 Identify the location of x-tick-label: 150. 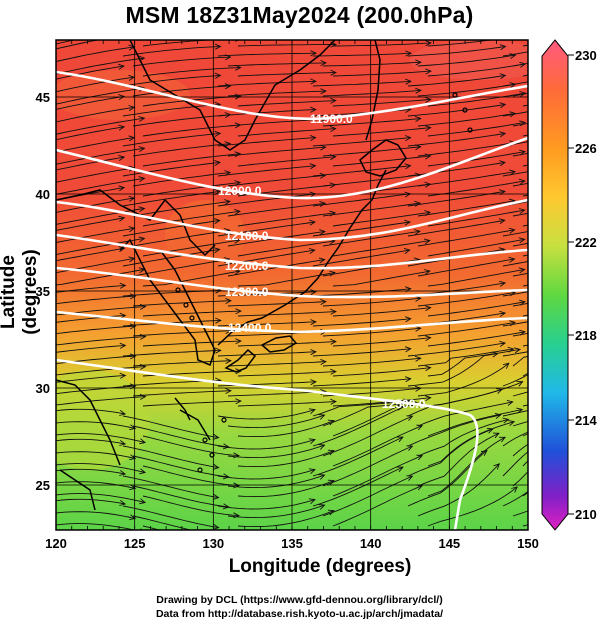
(528, 543).